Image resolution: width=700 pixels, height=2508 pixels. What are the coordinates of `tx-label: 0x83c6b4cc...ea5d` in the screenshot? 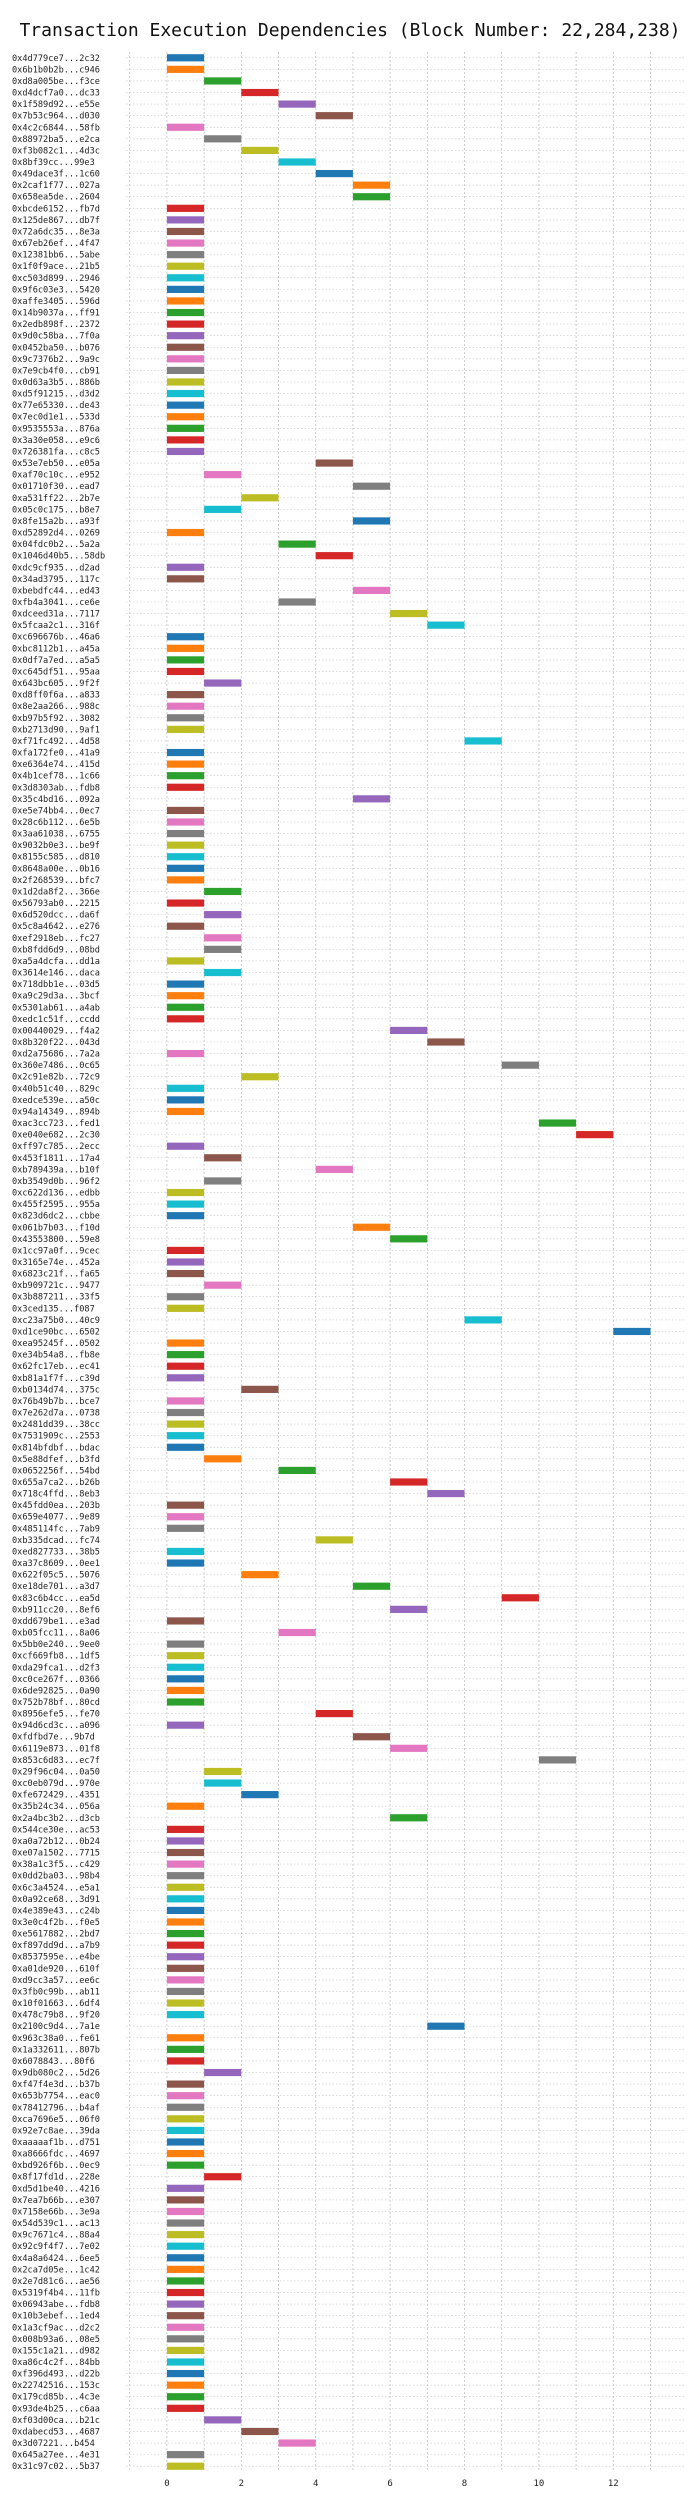 It's located at (56, 1599).